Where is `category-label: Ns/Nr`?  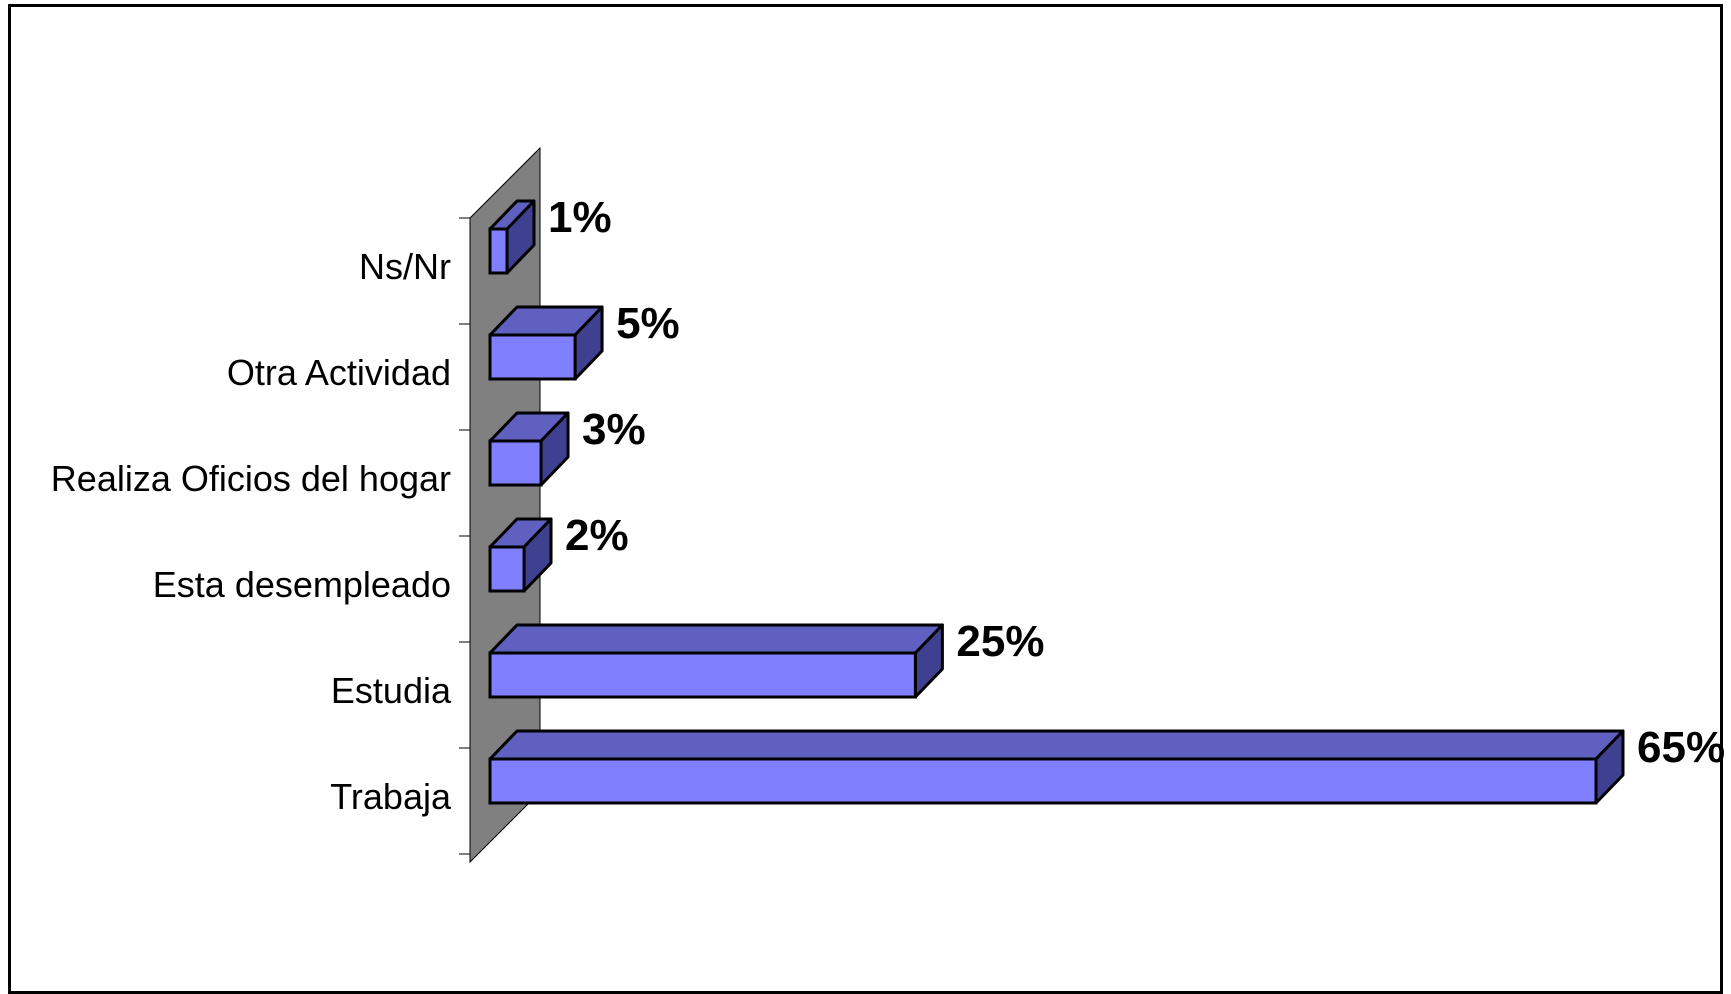
category-label: Ns/Nr is located at coordinates (405, 266).